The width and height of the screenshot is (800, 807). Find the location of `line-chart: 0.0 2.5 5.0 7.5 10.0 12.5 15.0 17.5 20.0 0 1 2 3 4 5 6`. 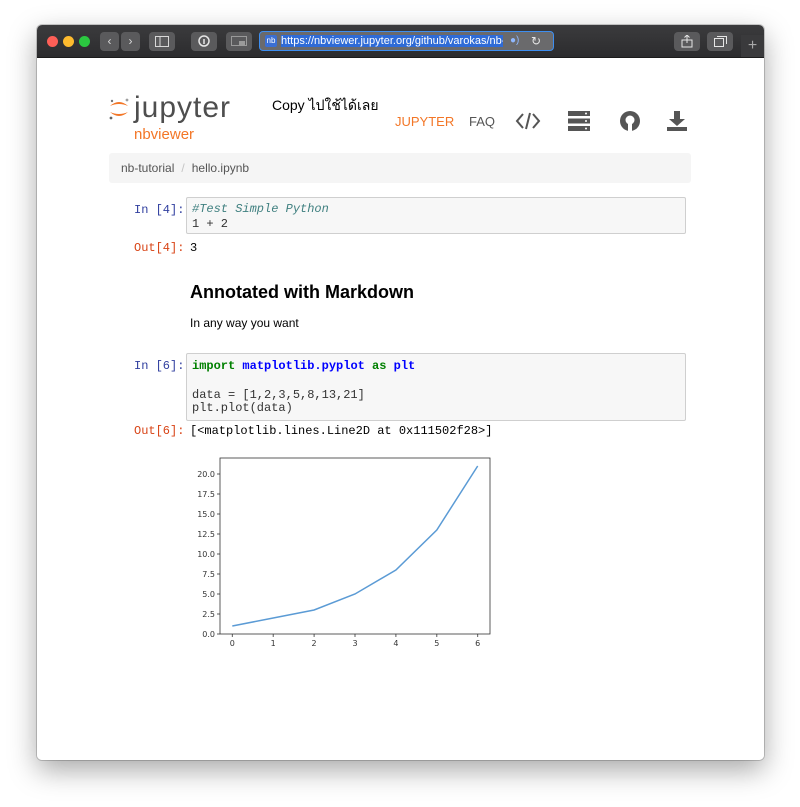

line-chart: 0.0 2.5 5.0 7.5 10.0 12.5 15.0 17.5 20.0 0 1 2 3 4 5 6 is located at coordinates (346, 552).